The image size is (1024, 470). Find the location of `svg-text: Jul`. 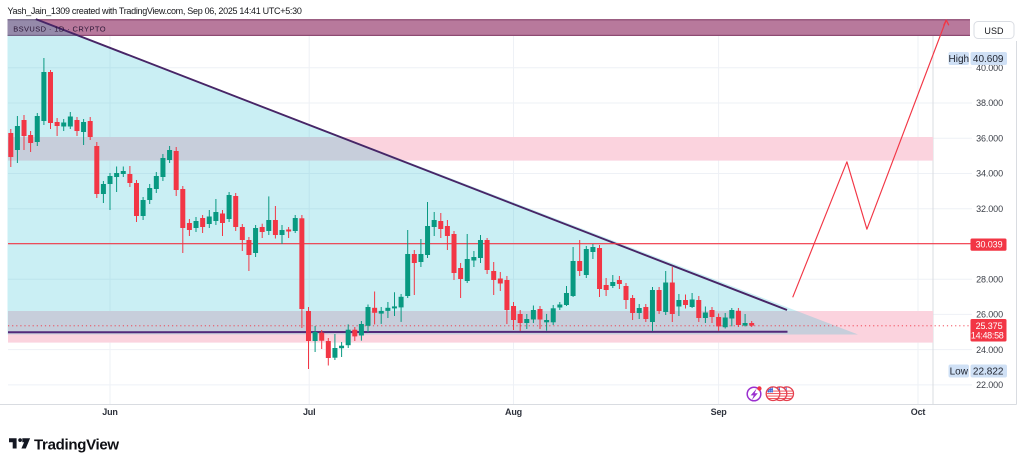

svg-text: Jul is located at coordinates (309, 412).